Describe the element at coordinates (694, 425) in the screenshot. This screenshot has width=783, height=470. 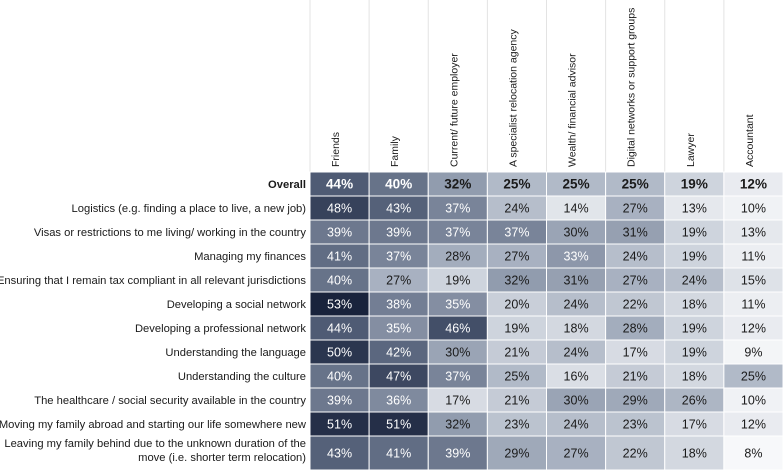
I see `cell-value-label: 17%` at that location.